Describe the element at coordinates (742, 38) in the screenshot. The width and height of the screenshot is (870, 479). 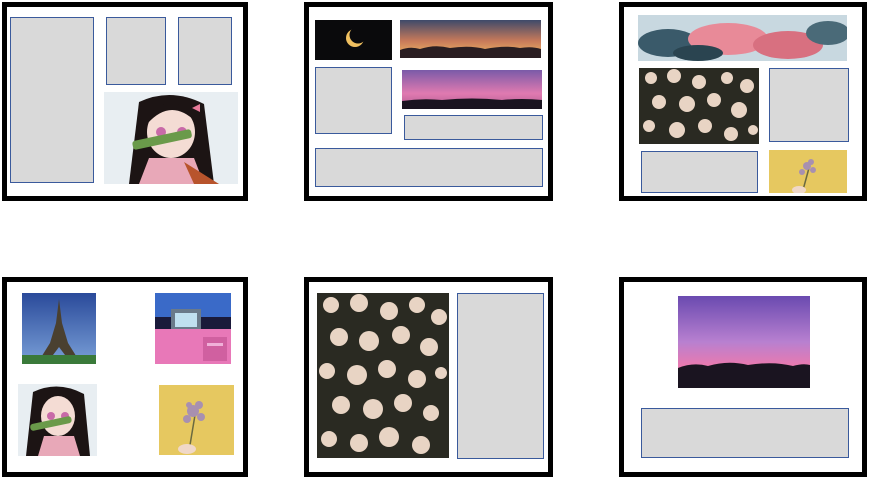
I see `pink-blossoms-image` at that location.